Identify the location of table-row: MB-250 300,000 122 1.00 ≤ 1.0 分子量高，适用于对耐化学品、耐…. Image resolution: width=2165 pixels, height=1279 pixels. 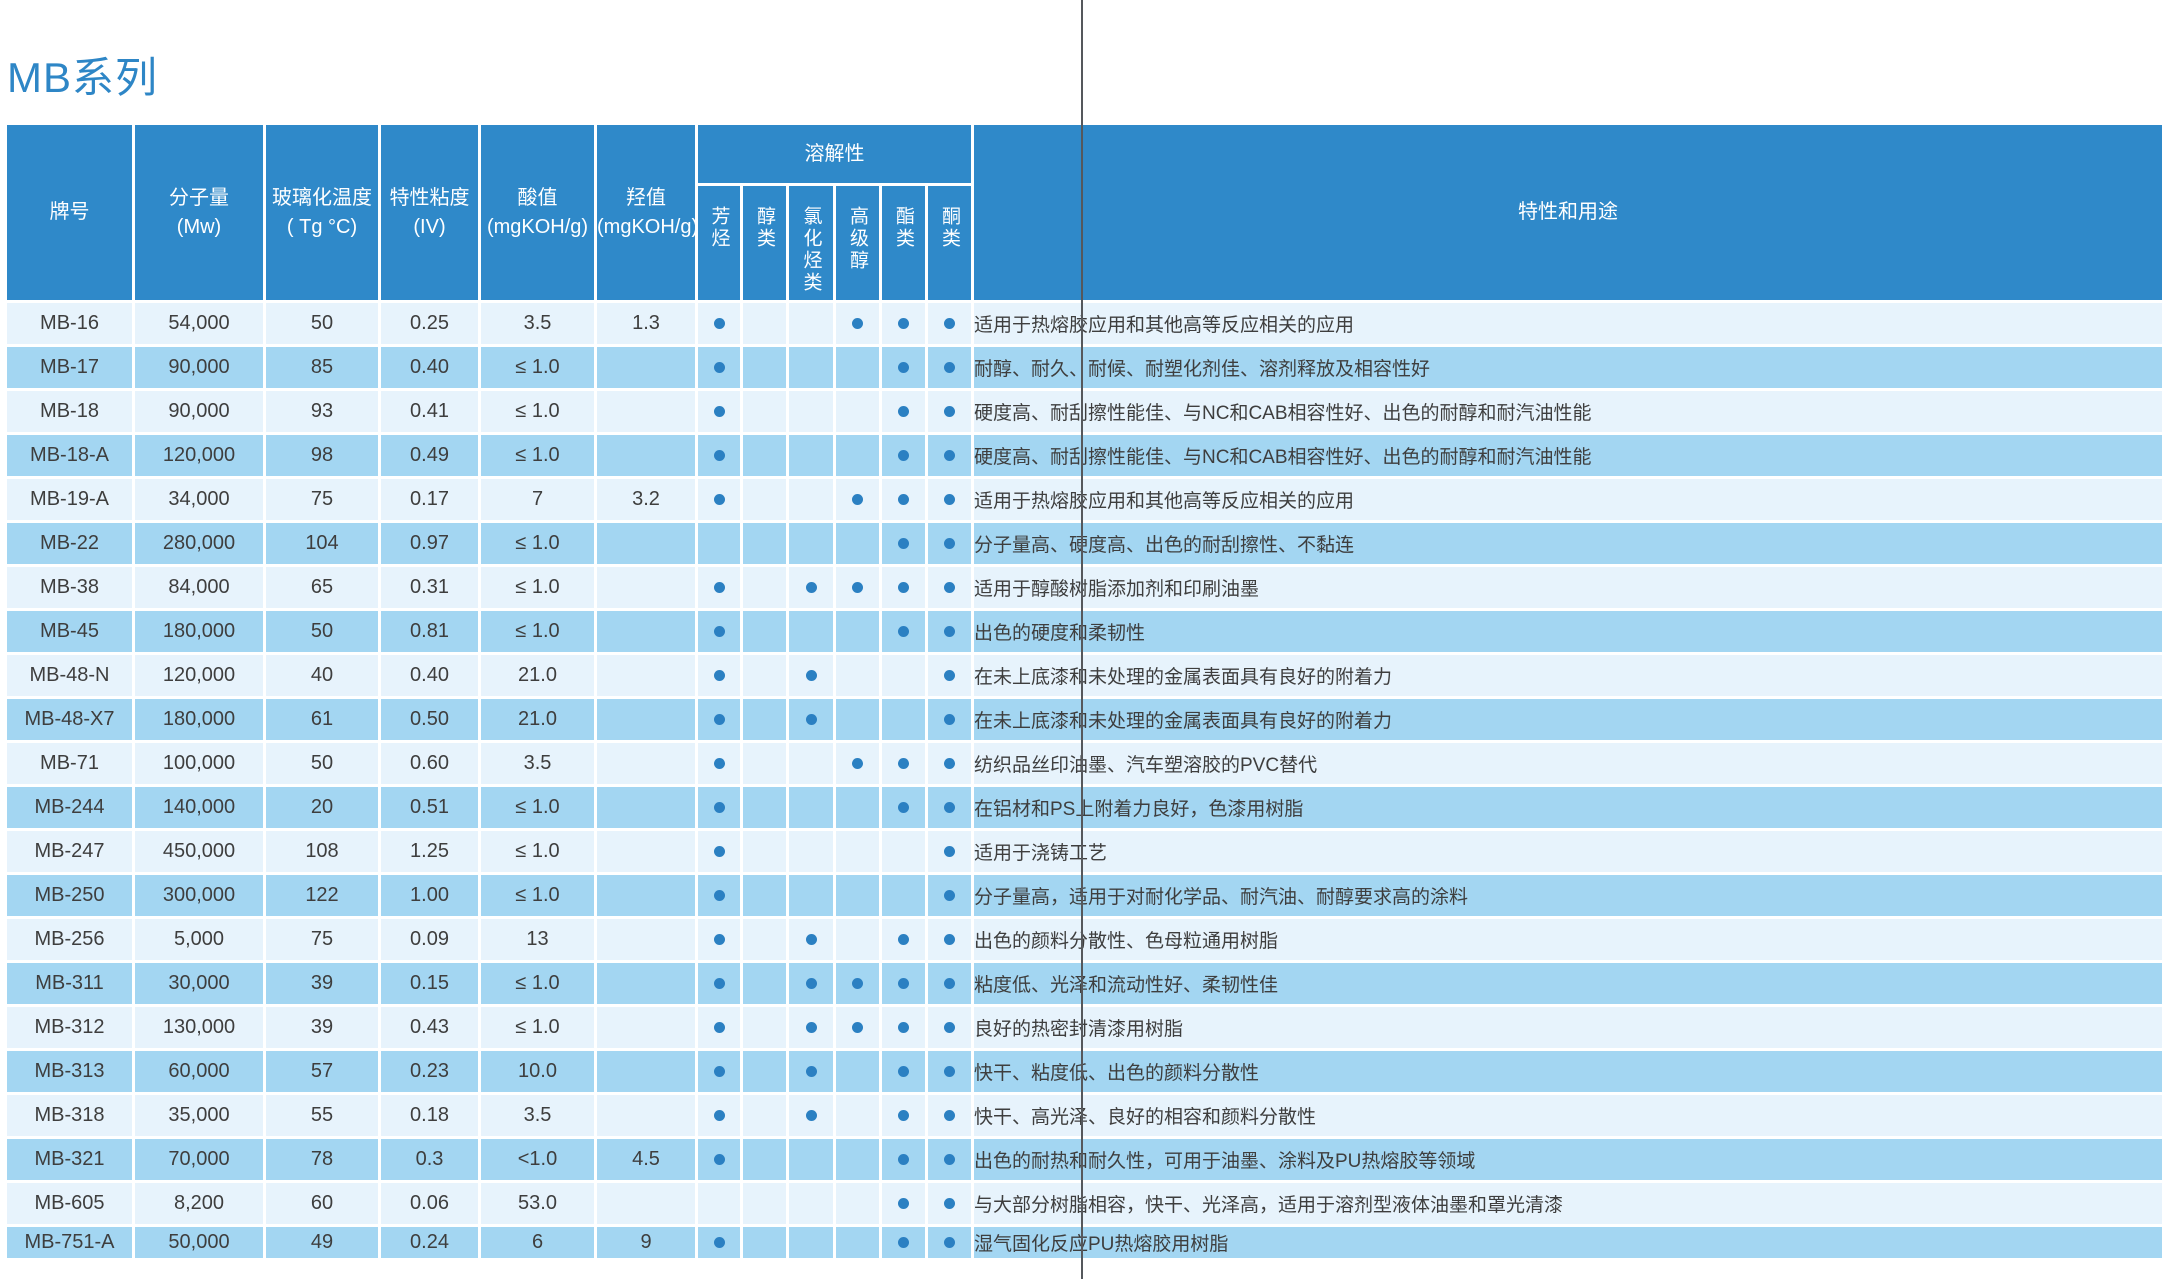
(1084, 895).